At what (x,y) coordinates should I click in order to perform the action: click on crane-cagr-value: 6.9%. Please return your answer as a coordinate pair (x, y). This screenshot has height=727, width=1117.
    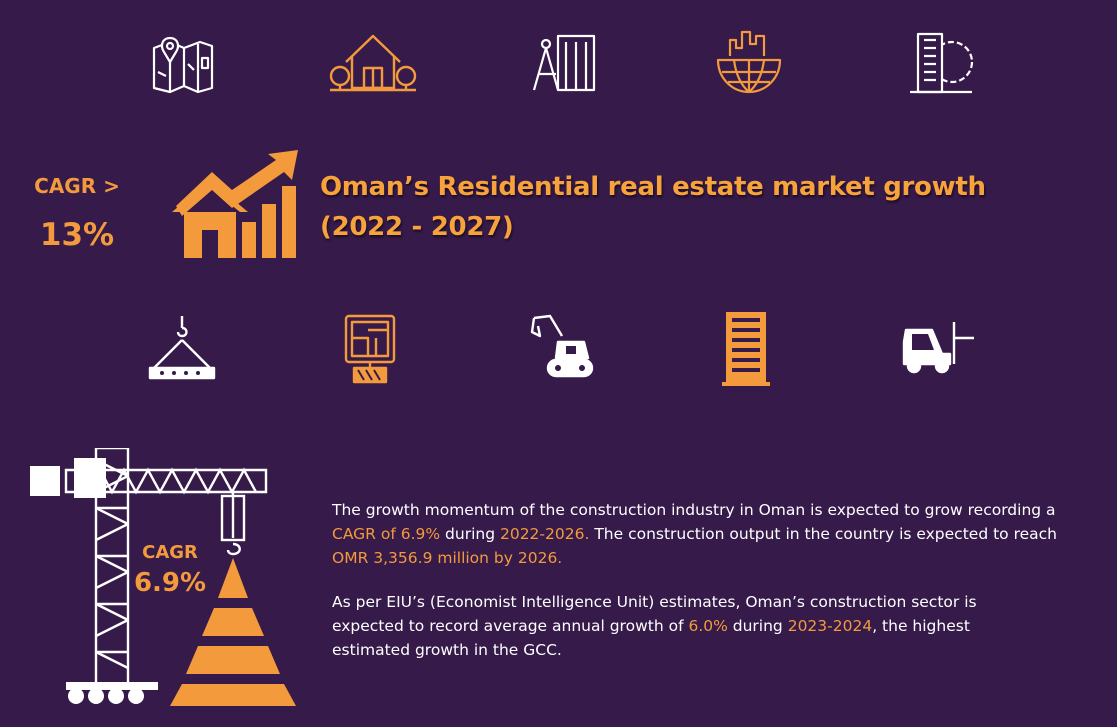
    Looking at the image, I should click on (170, 583).